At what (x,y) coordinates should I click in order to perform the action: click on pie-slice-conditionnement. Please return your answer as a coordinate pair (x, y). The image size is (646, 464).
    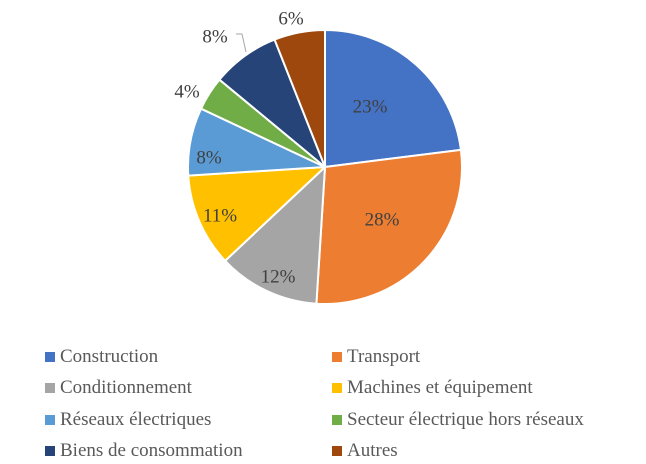
    Looking at the image, I should click on (275, 234).